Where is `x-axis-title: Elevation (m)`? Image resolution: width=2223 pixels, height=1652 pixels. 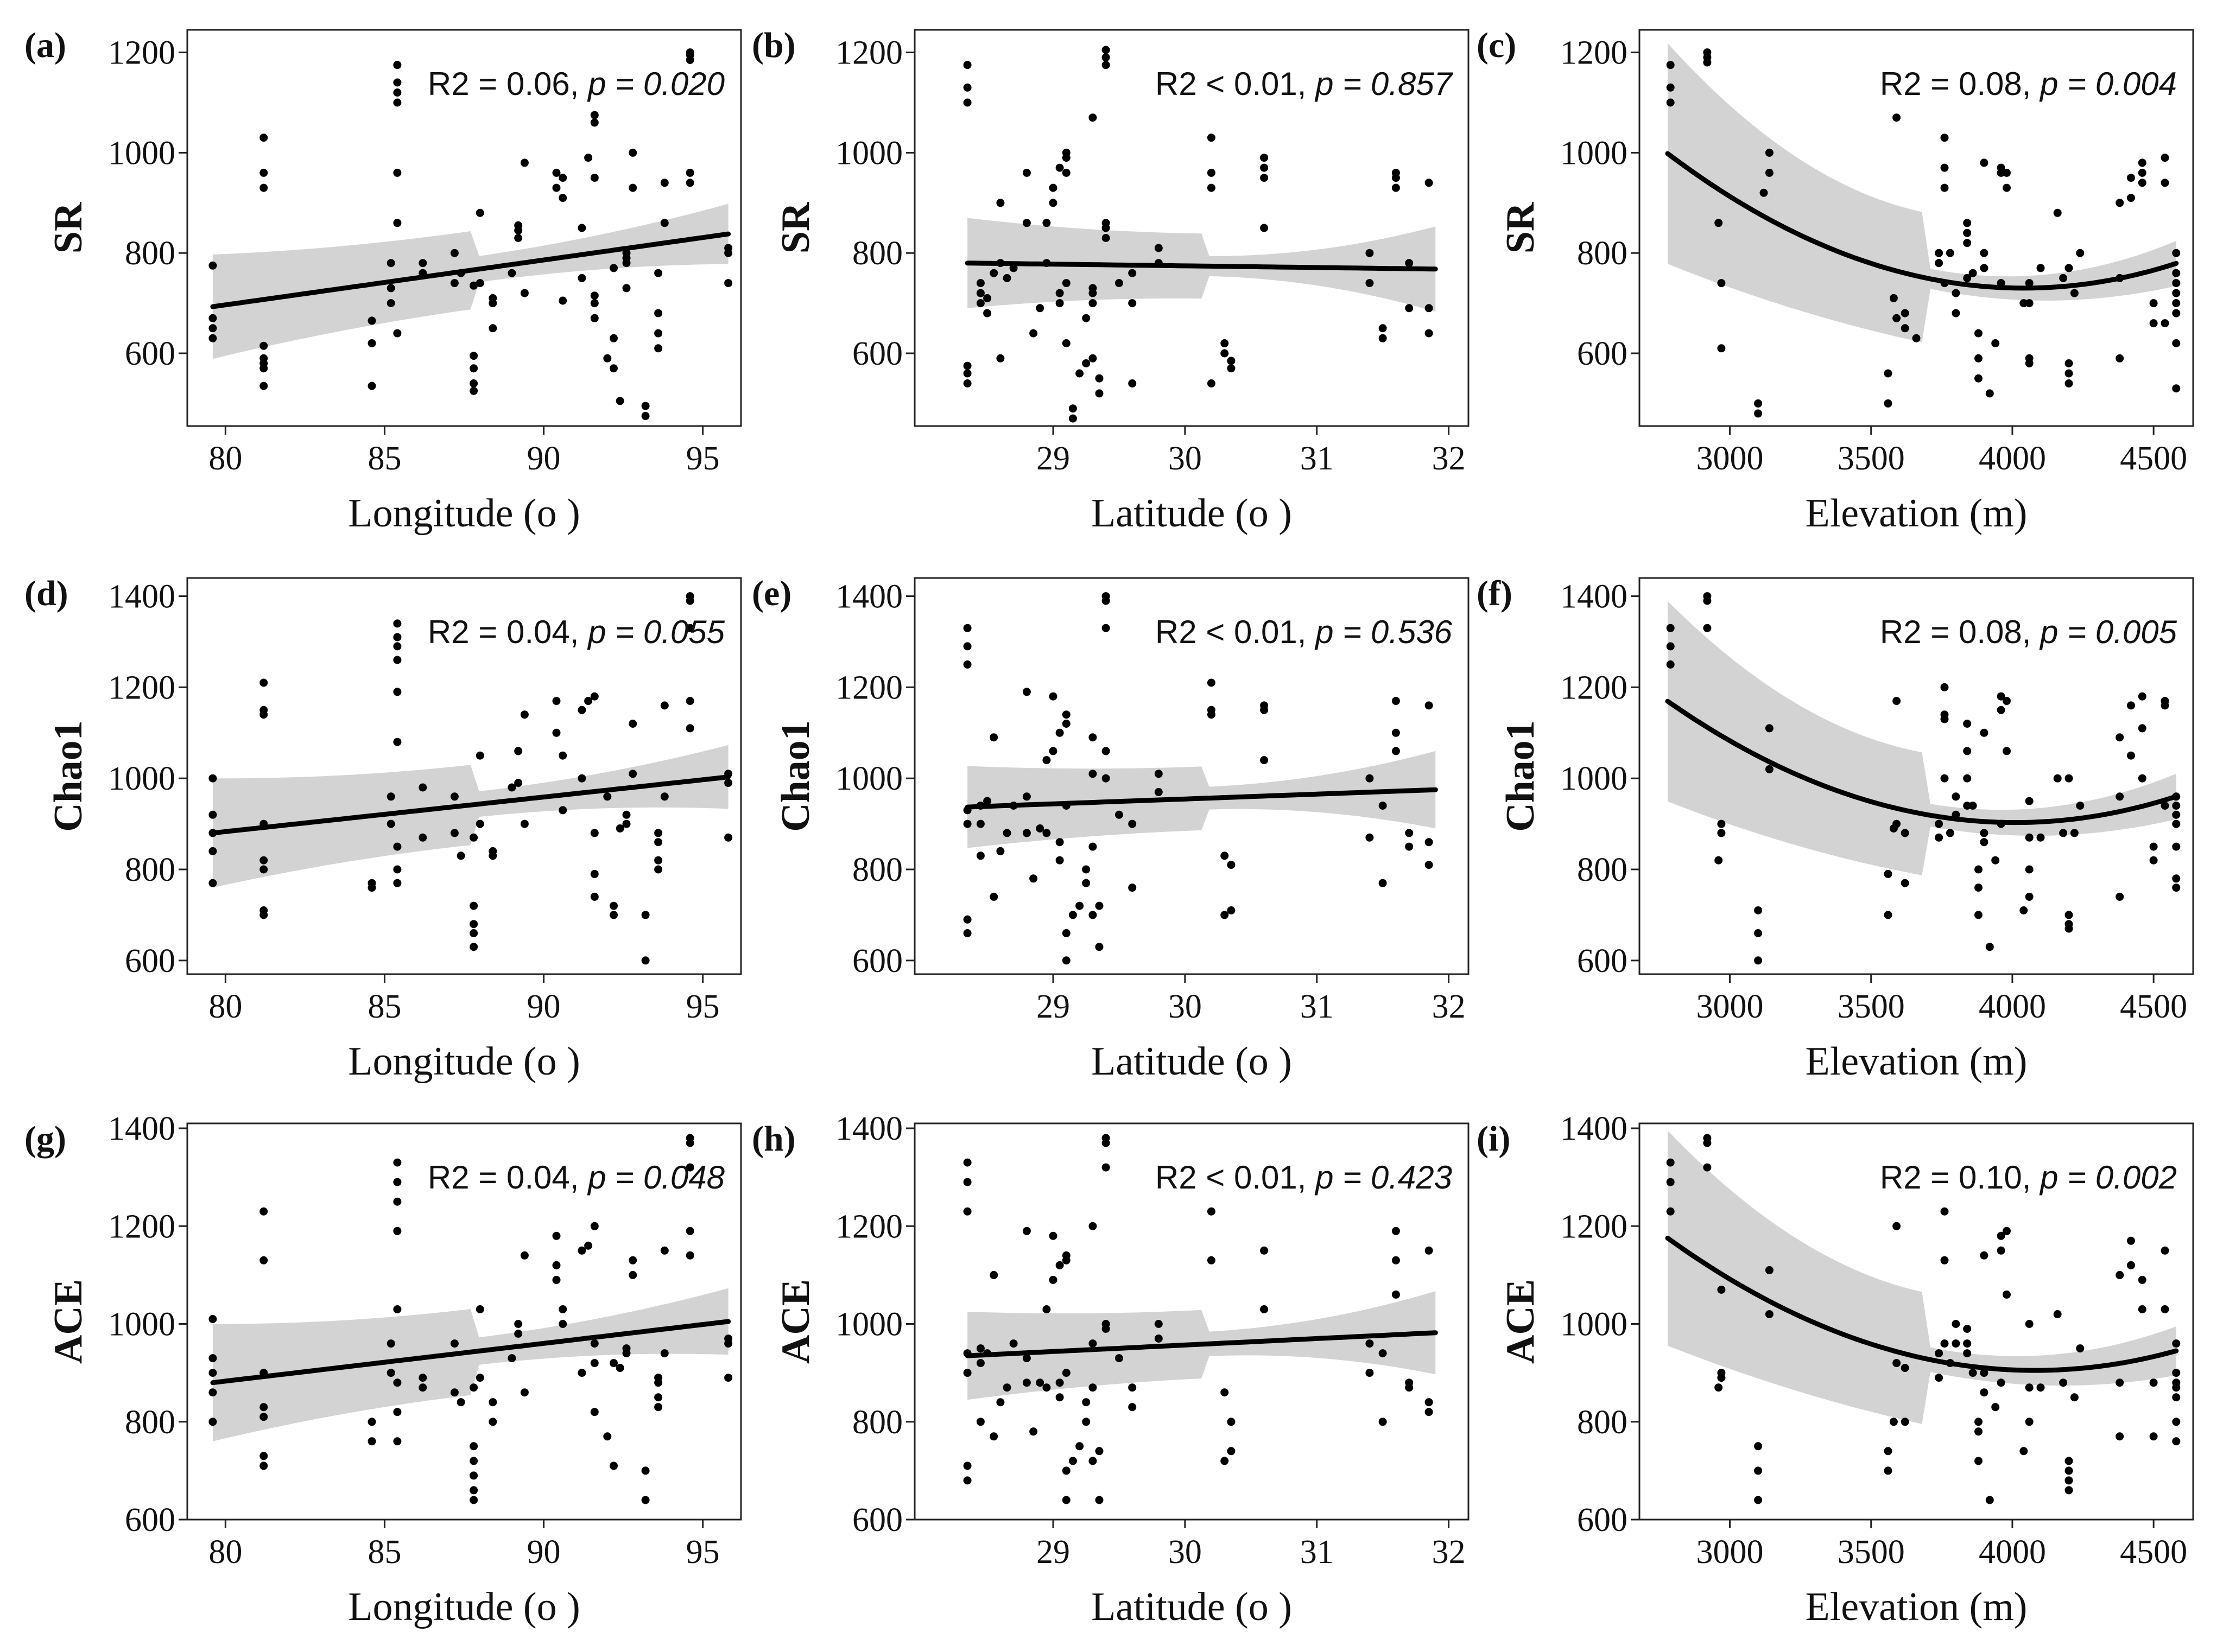
x-axis-title: Elevation (m) is located at coordinates (1917, 1061).